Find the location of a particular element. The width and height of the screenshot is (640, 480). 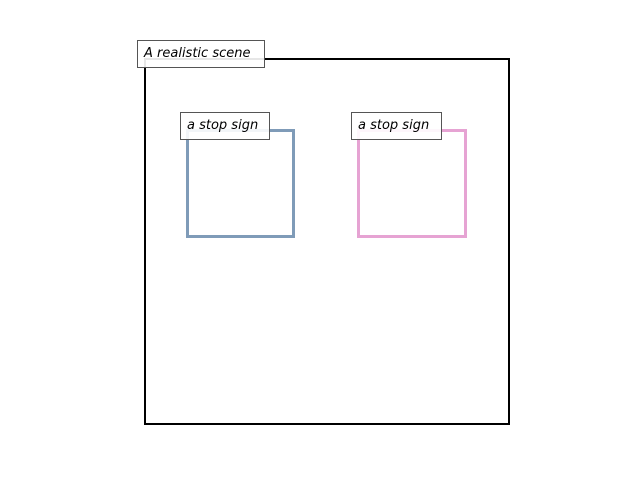

bounding-box-stop-sign-right is located at coordinates (412, 183).